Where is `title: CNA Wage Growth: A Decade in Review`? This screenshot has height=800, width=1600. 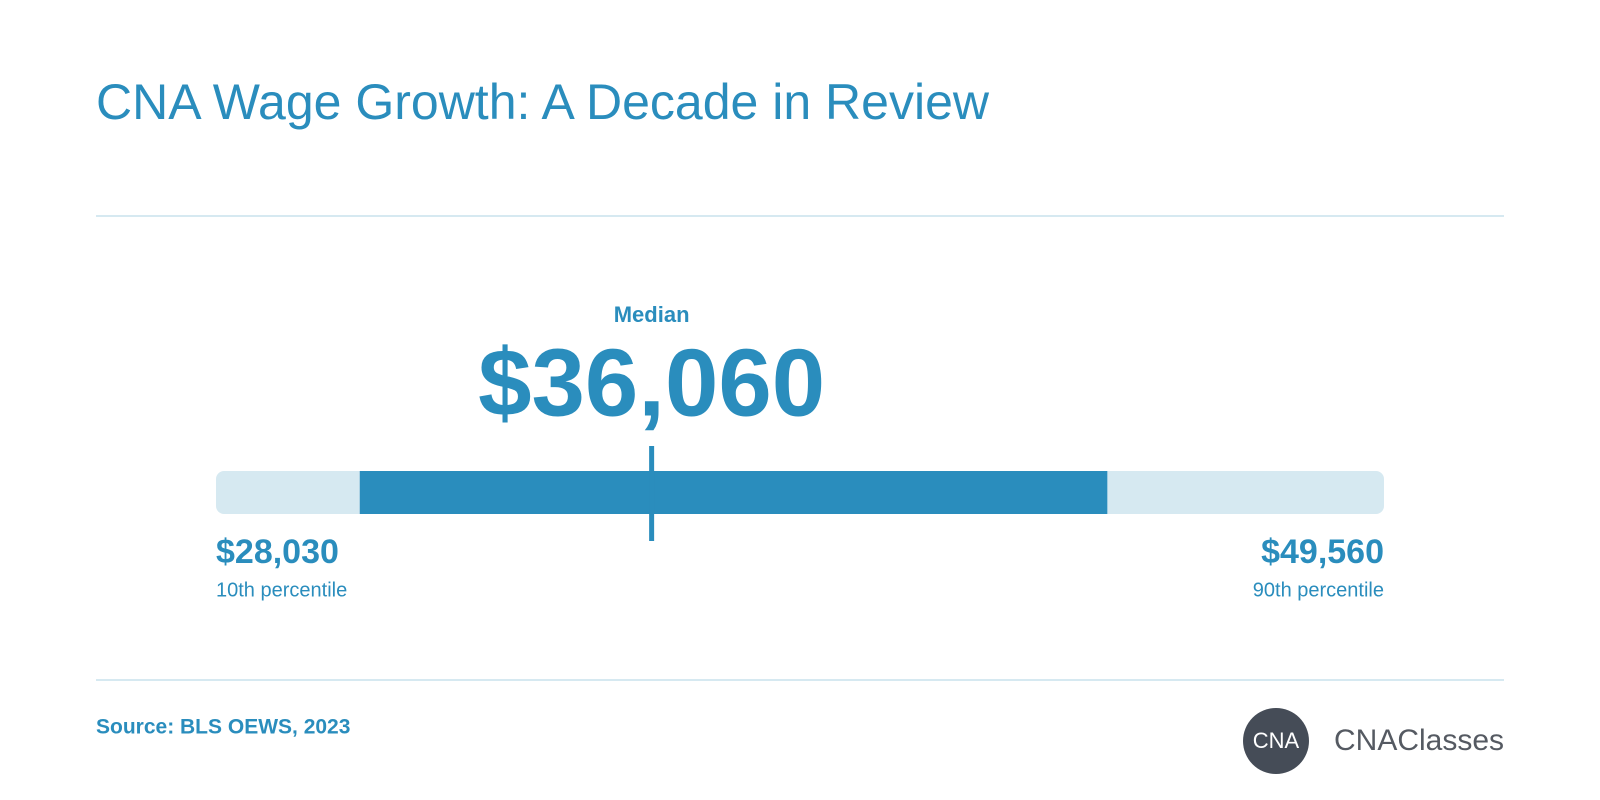 title: CNA Wage Growth: A Decade in Review is located at coordinates (543, 102).